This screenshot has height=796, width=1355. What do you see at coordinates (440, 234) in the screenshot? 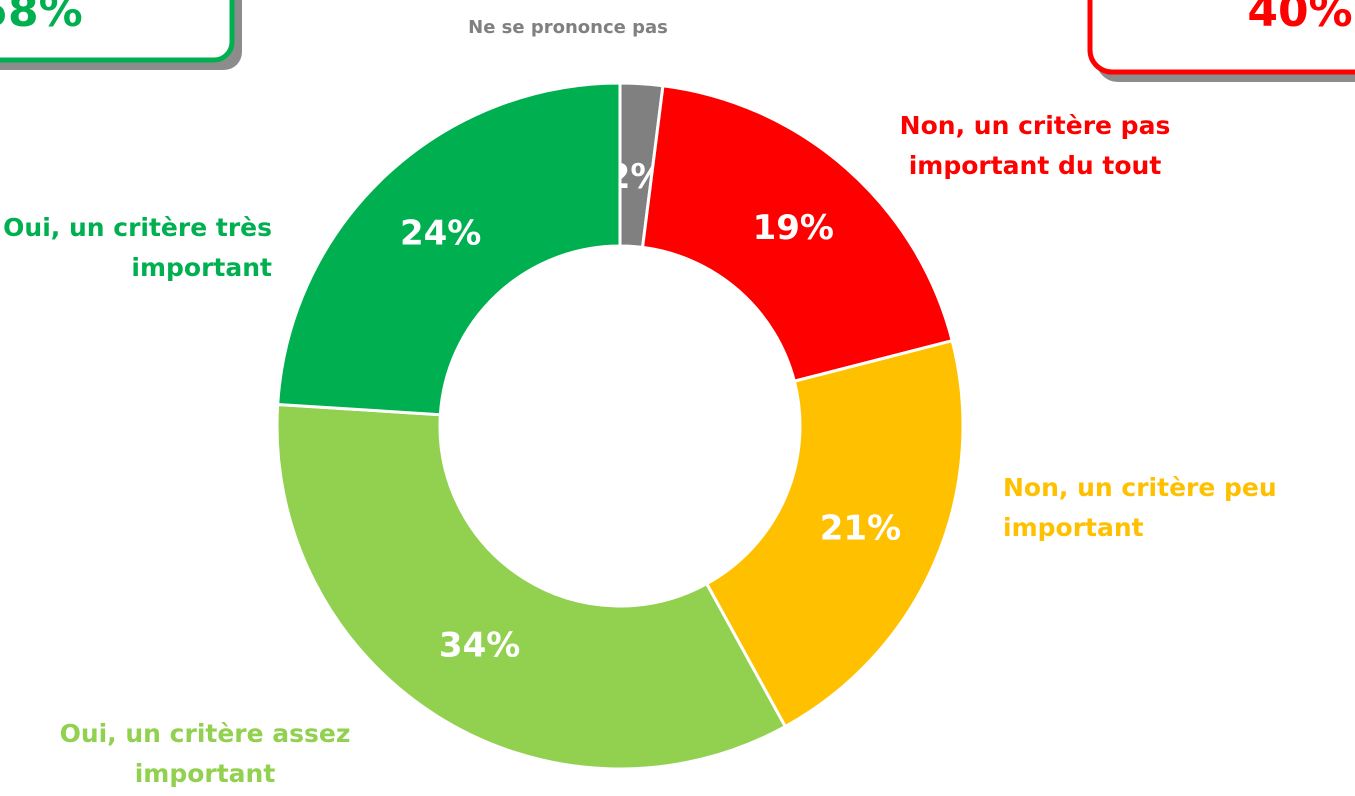
I see `data-label: 24%` at bounding box center [440, 234].